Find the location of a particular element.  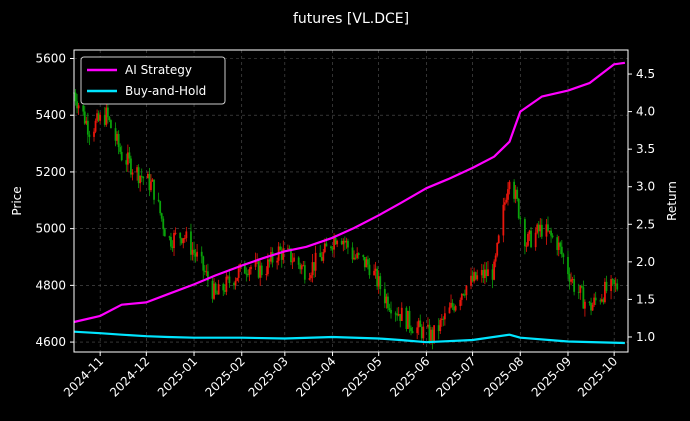

right-tick-label: 2.5 is located at coordinates (645, 224).